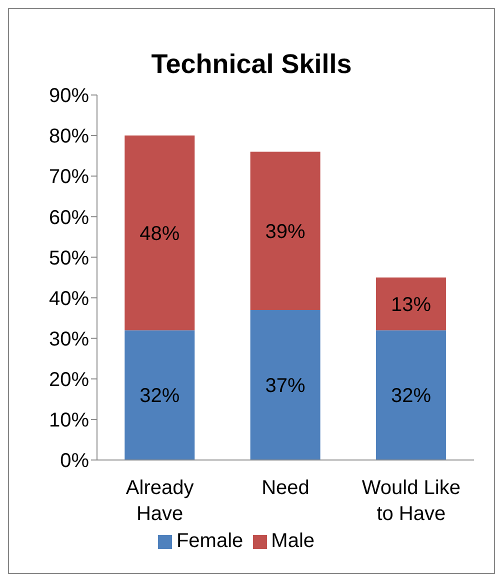 This screenshot has height=582, width=503. What do you see at coordinates (69, 177) in the screenshot?
I see `y-tick-label: 70%` at bounding box center [69, 177].